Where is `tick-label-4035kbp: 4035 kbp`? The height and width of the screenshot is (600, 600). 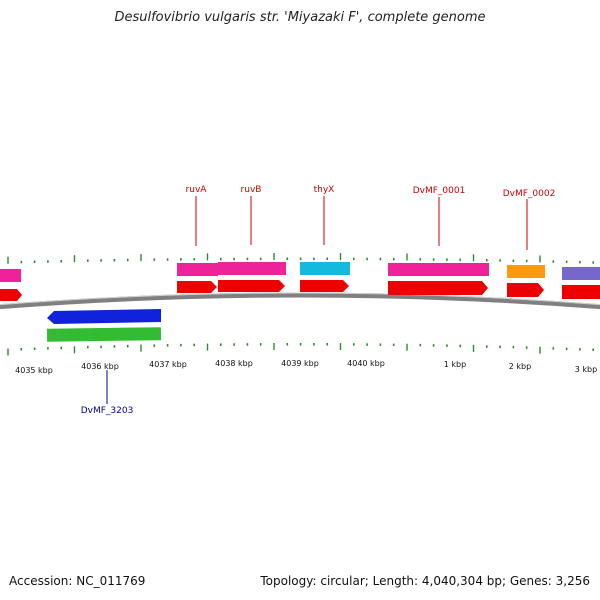
tick-label-4035kbp: 4035 kbp is located at coordinates (34, 370).